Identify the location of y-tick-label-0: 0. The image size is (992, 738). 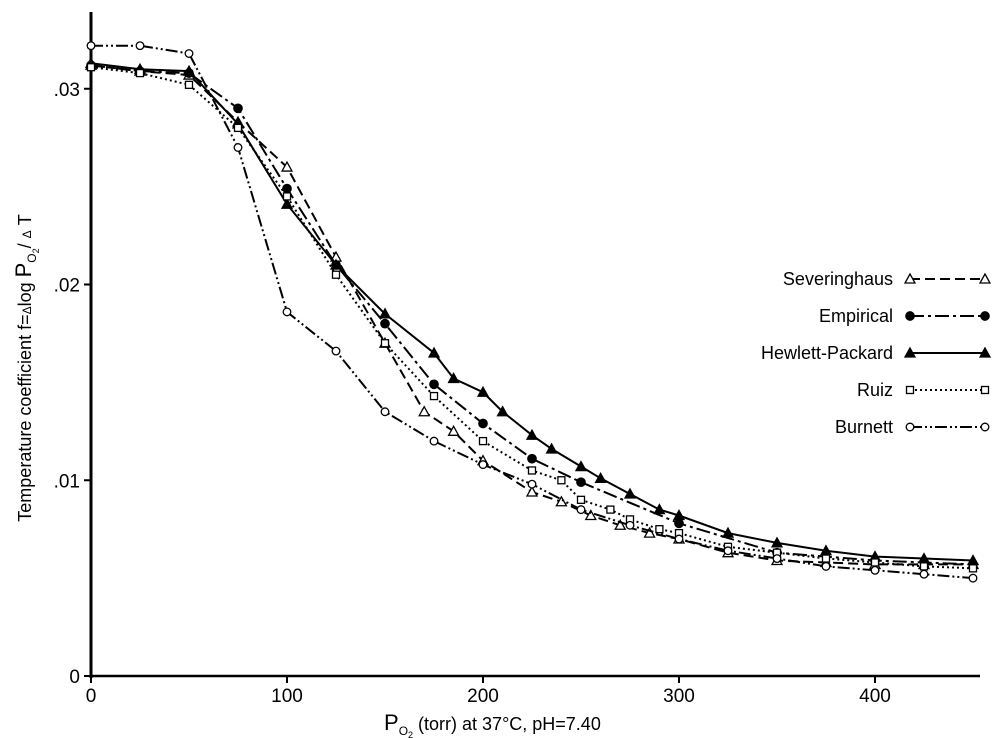
(74, 677).